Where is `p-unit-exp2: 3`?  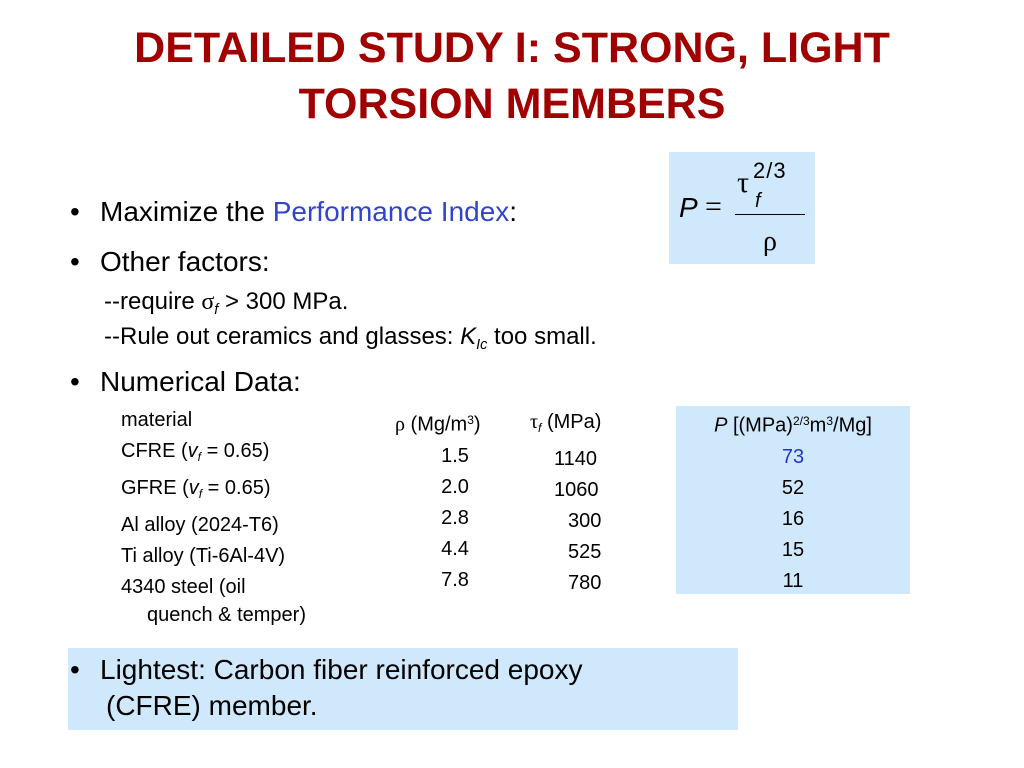
p-unit-exp2: 3 is located at coordinates (830, 421).